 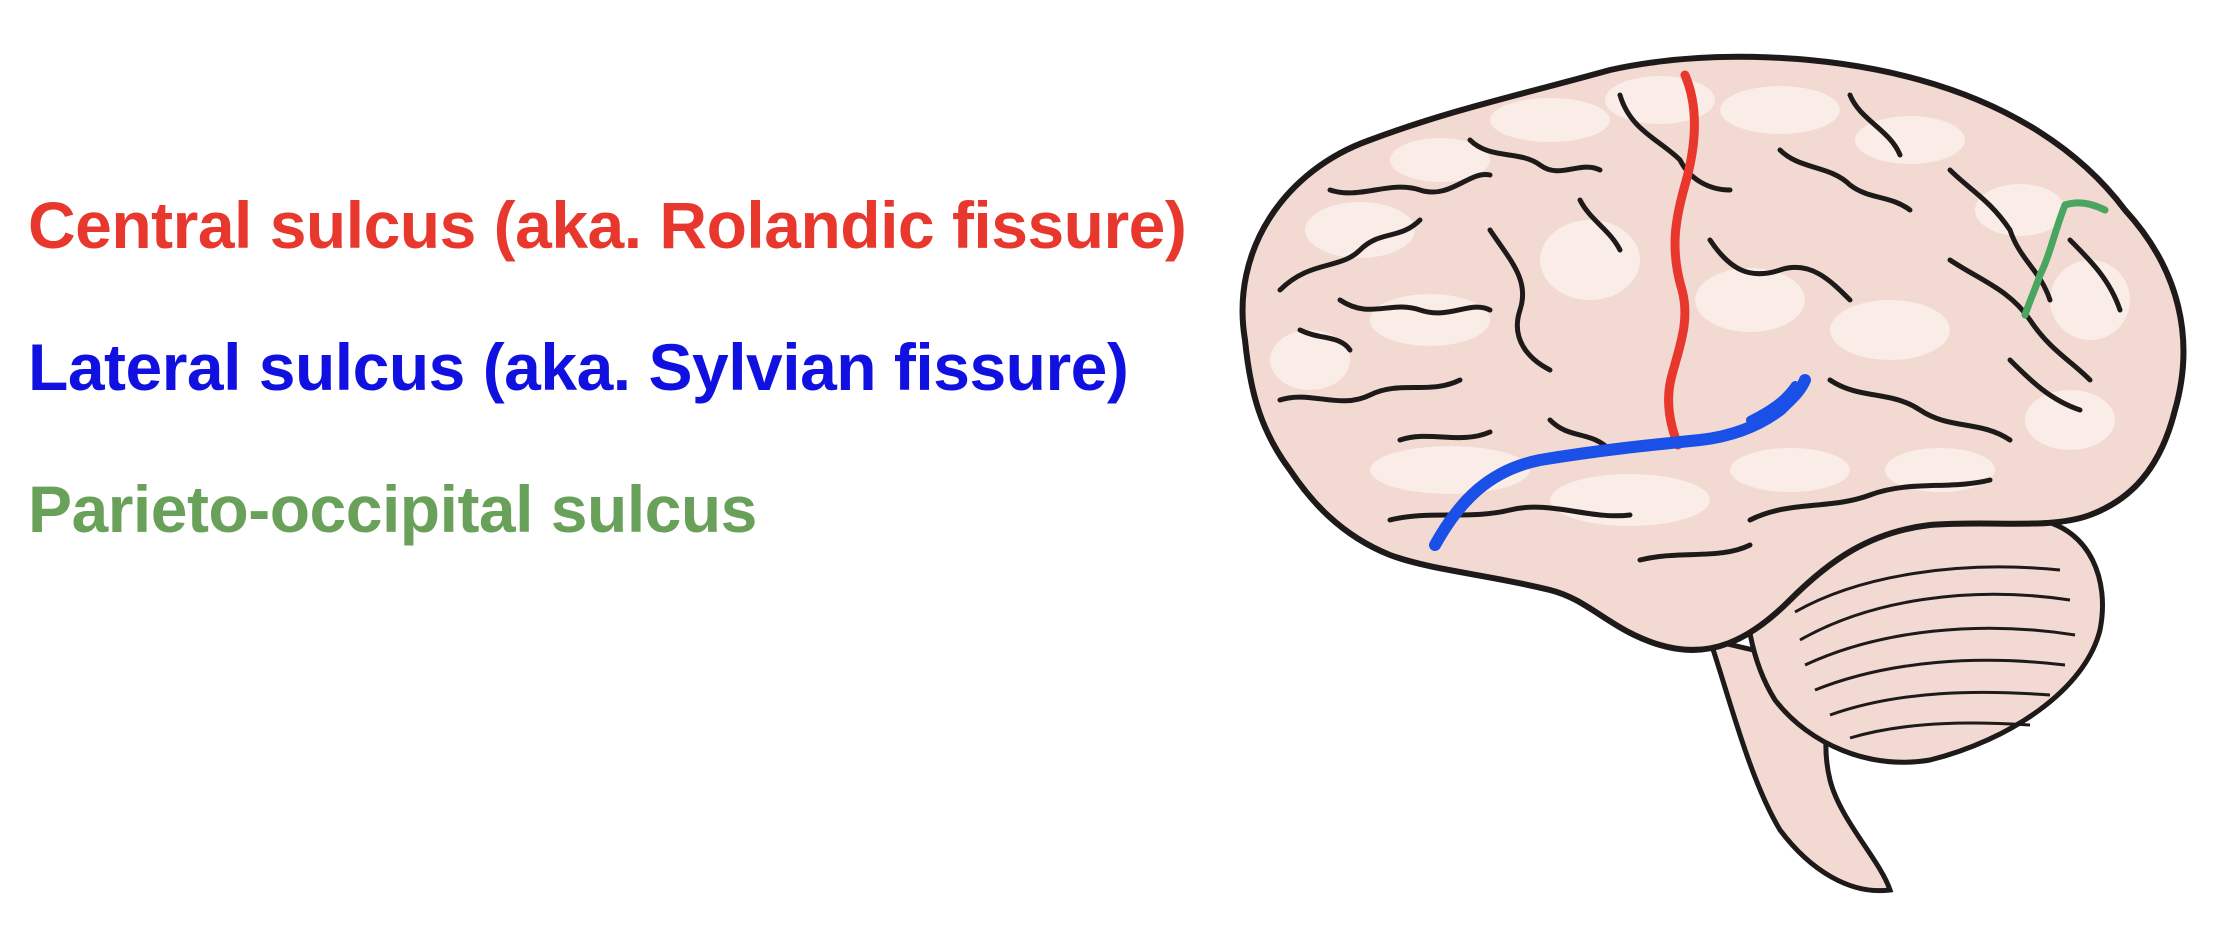 I want to click on lateral-sulcus-branch, so click(x=1772, y=402).